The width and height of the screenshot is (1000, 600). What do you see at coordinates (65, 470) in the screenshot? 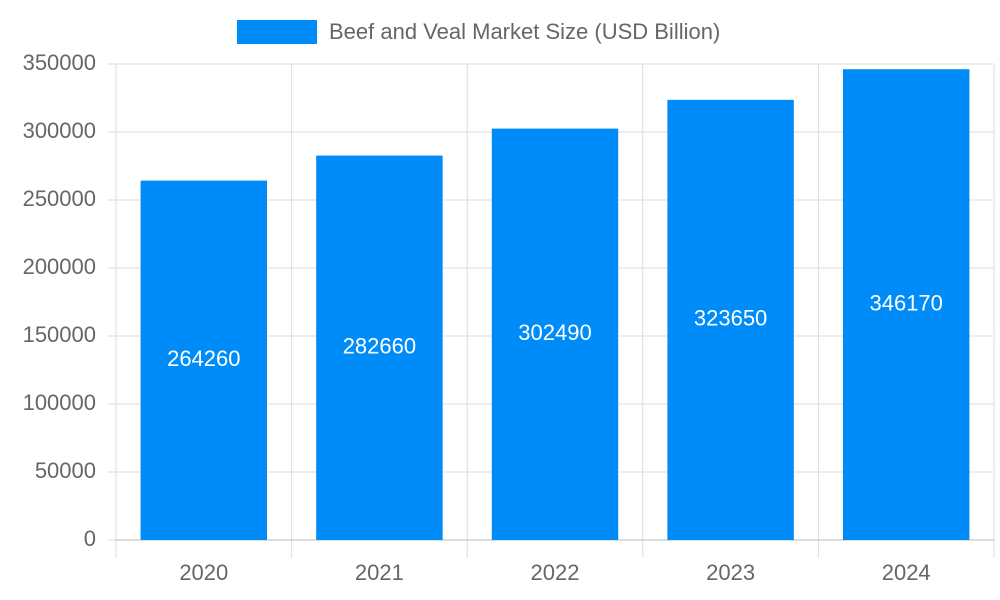
I see `y-tick-label: 50000` at bounding box center [65, 470].